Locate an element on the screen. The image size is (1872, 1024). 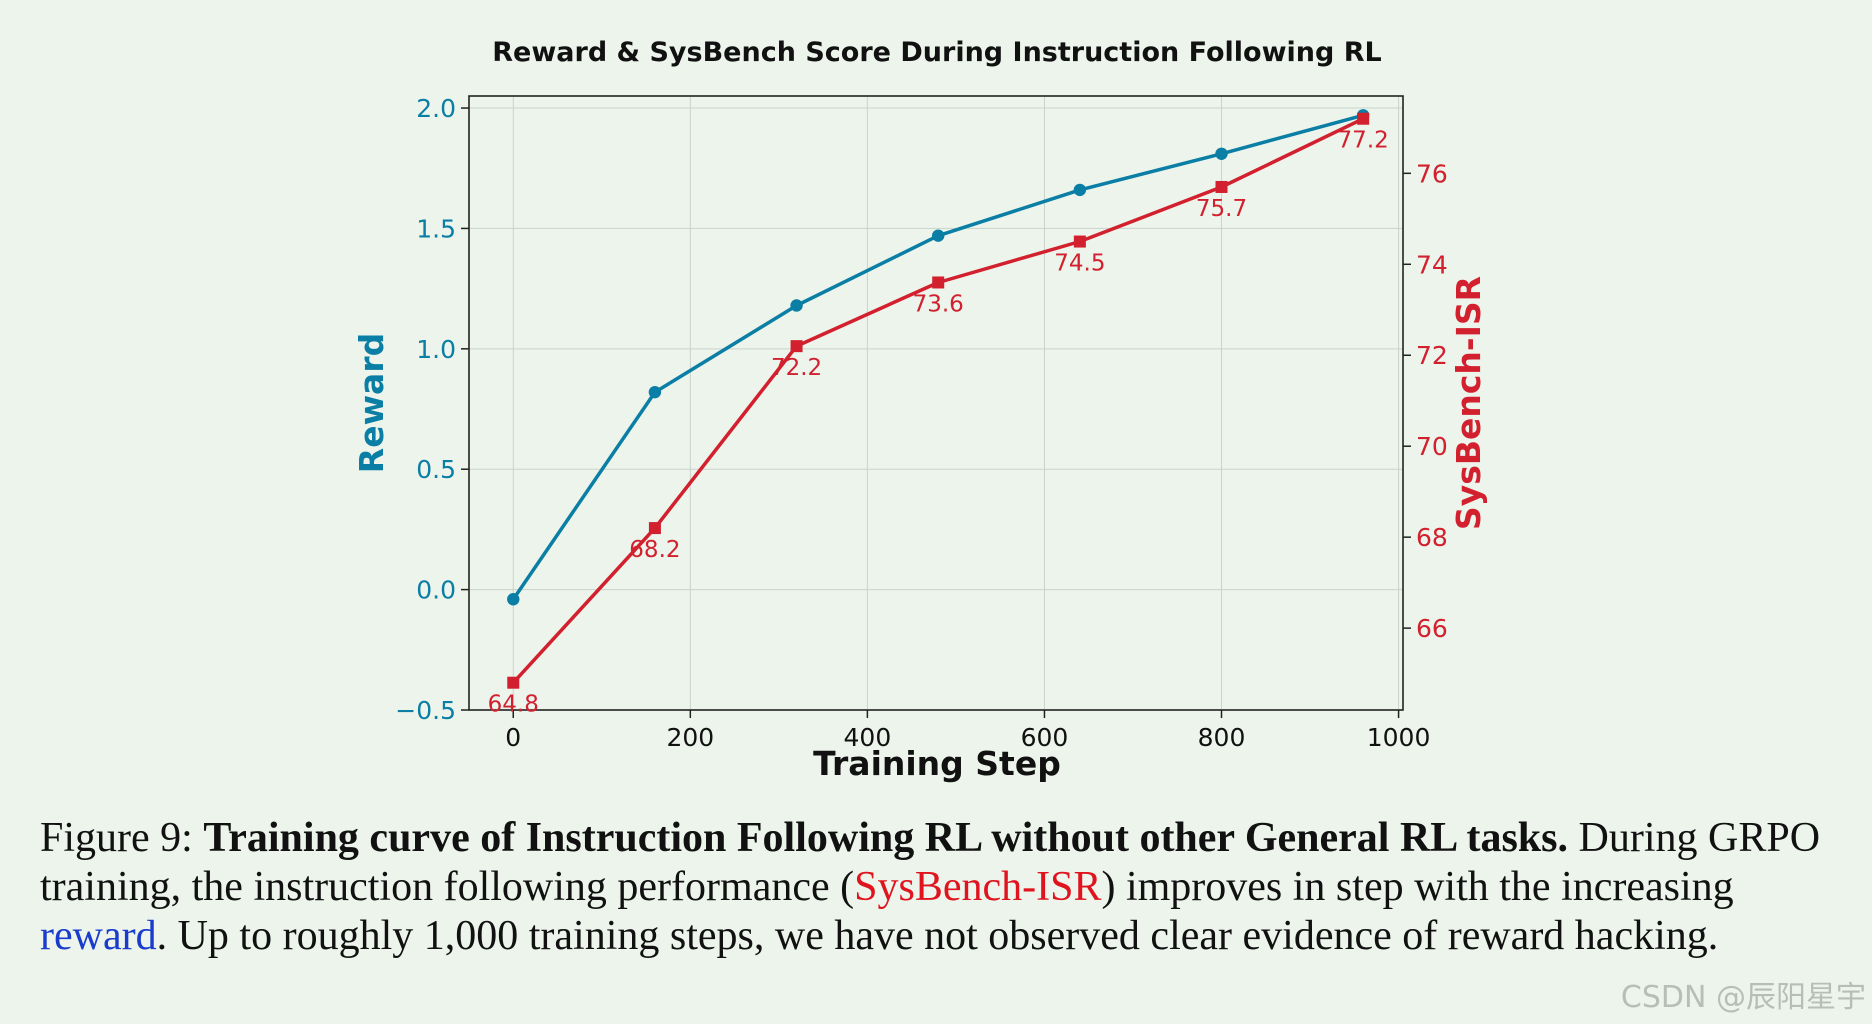
x-axis-label: Training Step is located at coordinates (937, 763).